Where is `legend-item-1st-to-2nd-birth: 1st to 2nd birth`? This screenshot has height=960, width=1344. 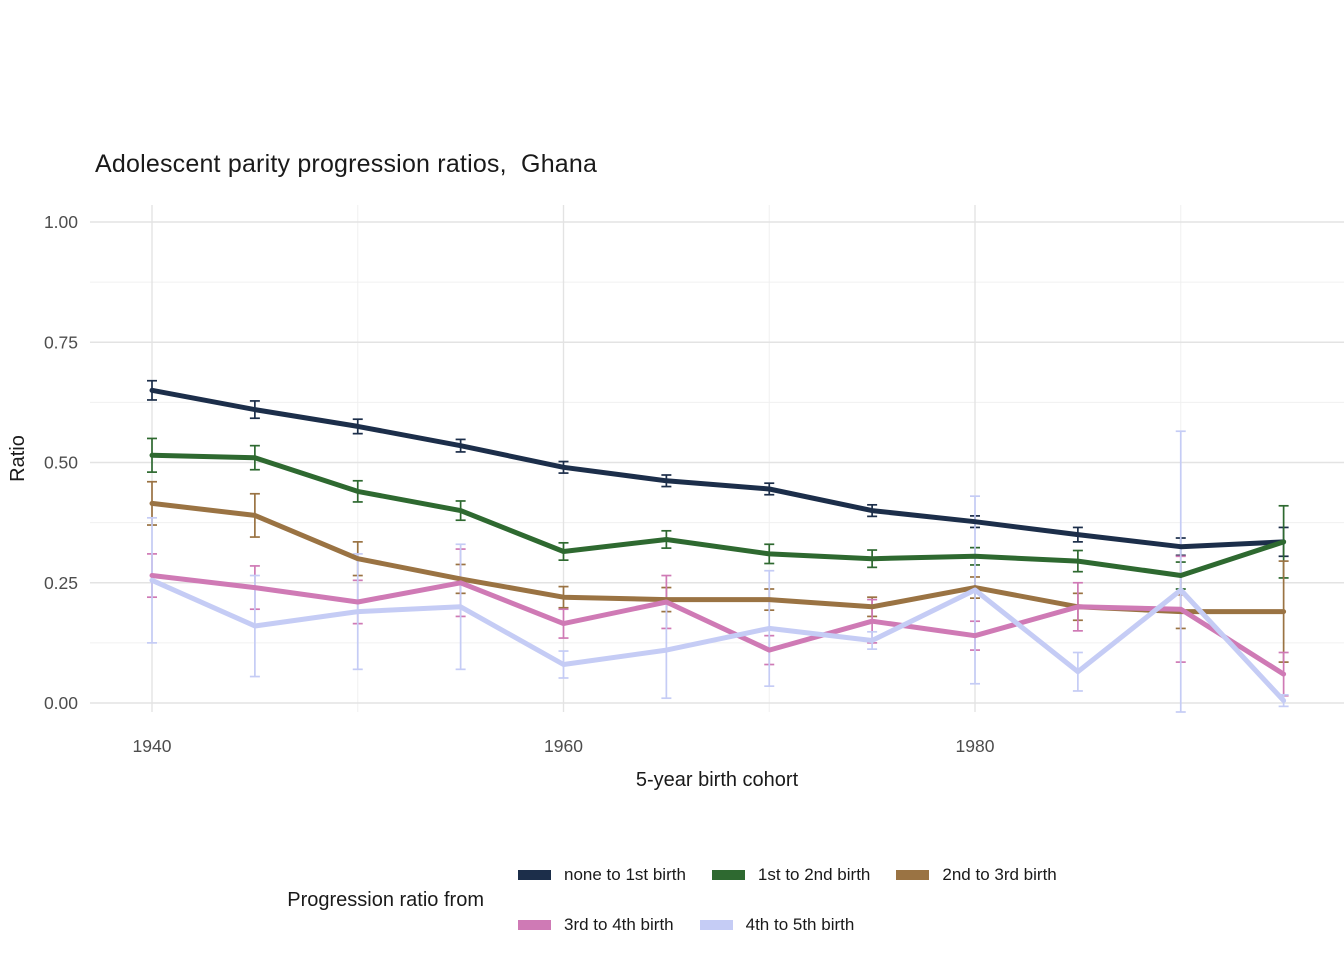 legend-item-1st-to-2nd-birth: 1st to 2nd birth is located at coordinates (791, 875).